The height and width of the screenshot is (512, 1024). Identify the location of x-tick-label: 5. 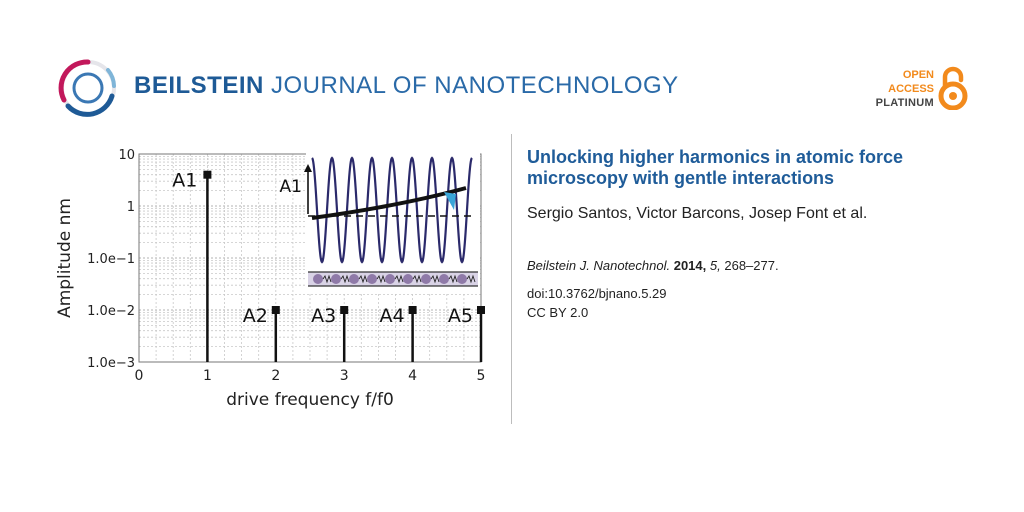
(481, 376).